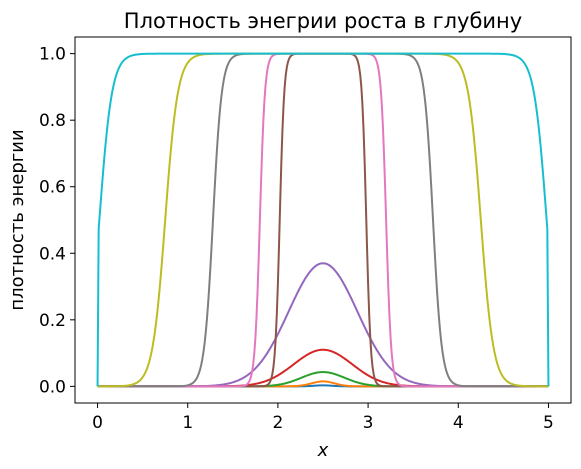 The width and height of the screenshot is (581, 469). I want to click on x-tick-label: 3, so click(368, 423).